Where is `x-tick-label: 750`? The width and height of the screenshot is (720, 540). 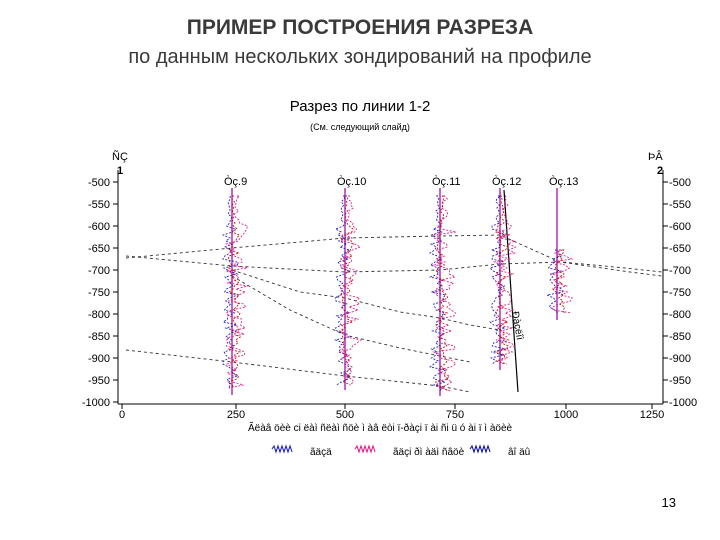
x-tick-label: 750 is located at coordinates (455, 415).